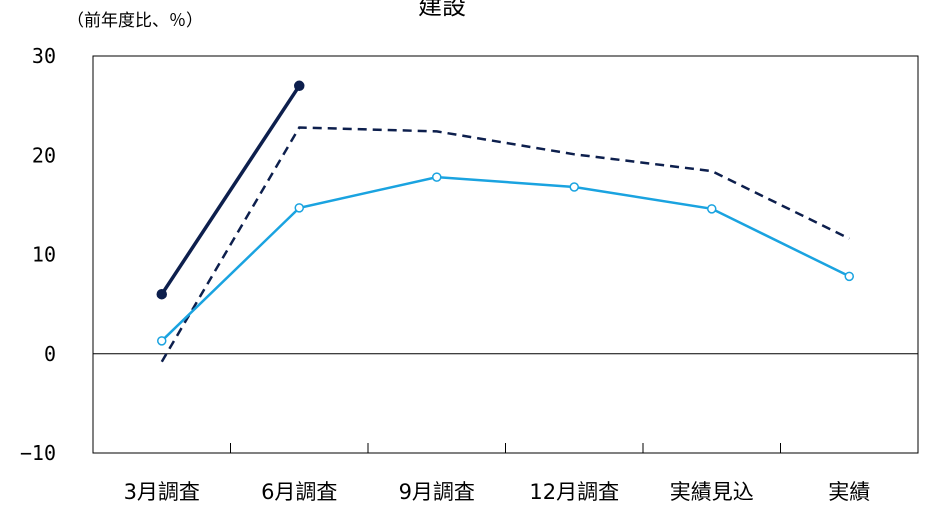 The width and height of the screenshot is (928, 508). Describe the element at coordinates (44, 255) in the screenshot. I see `y-tick-label: 10` at that location.